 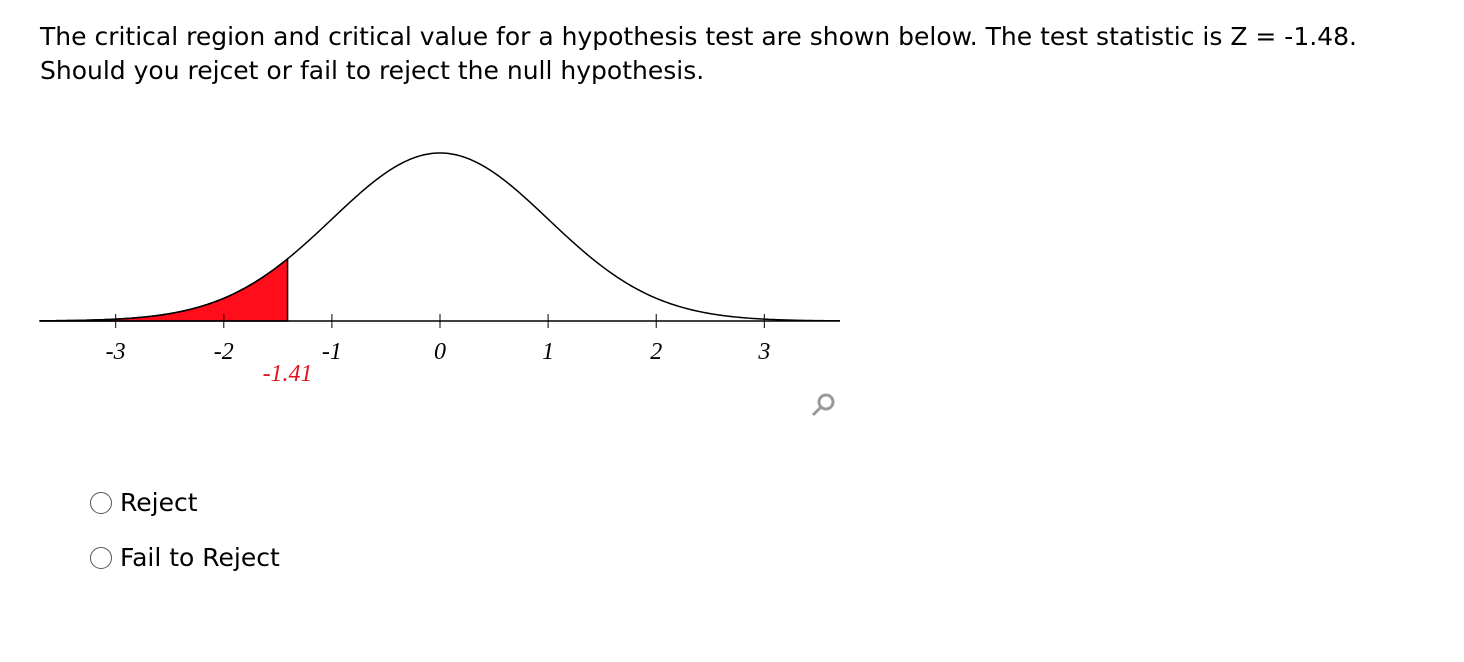 I want to click on option: Fail to Reject, so click(x=185, y=557).